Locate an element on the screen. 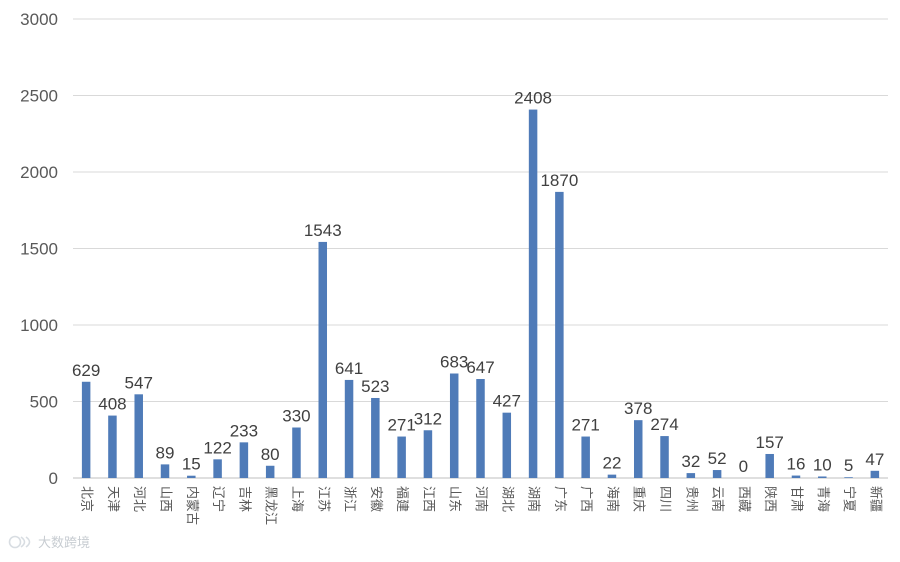 This screenshot has height=562, width=900. data-label: 2408 is located at coordinates (533, 98).